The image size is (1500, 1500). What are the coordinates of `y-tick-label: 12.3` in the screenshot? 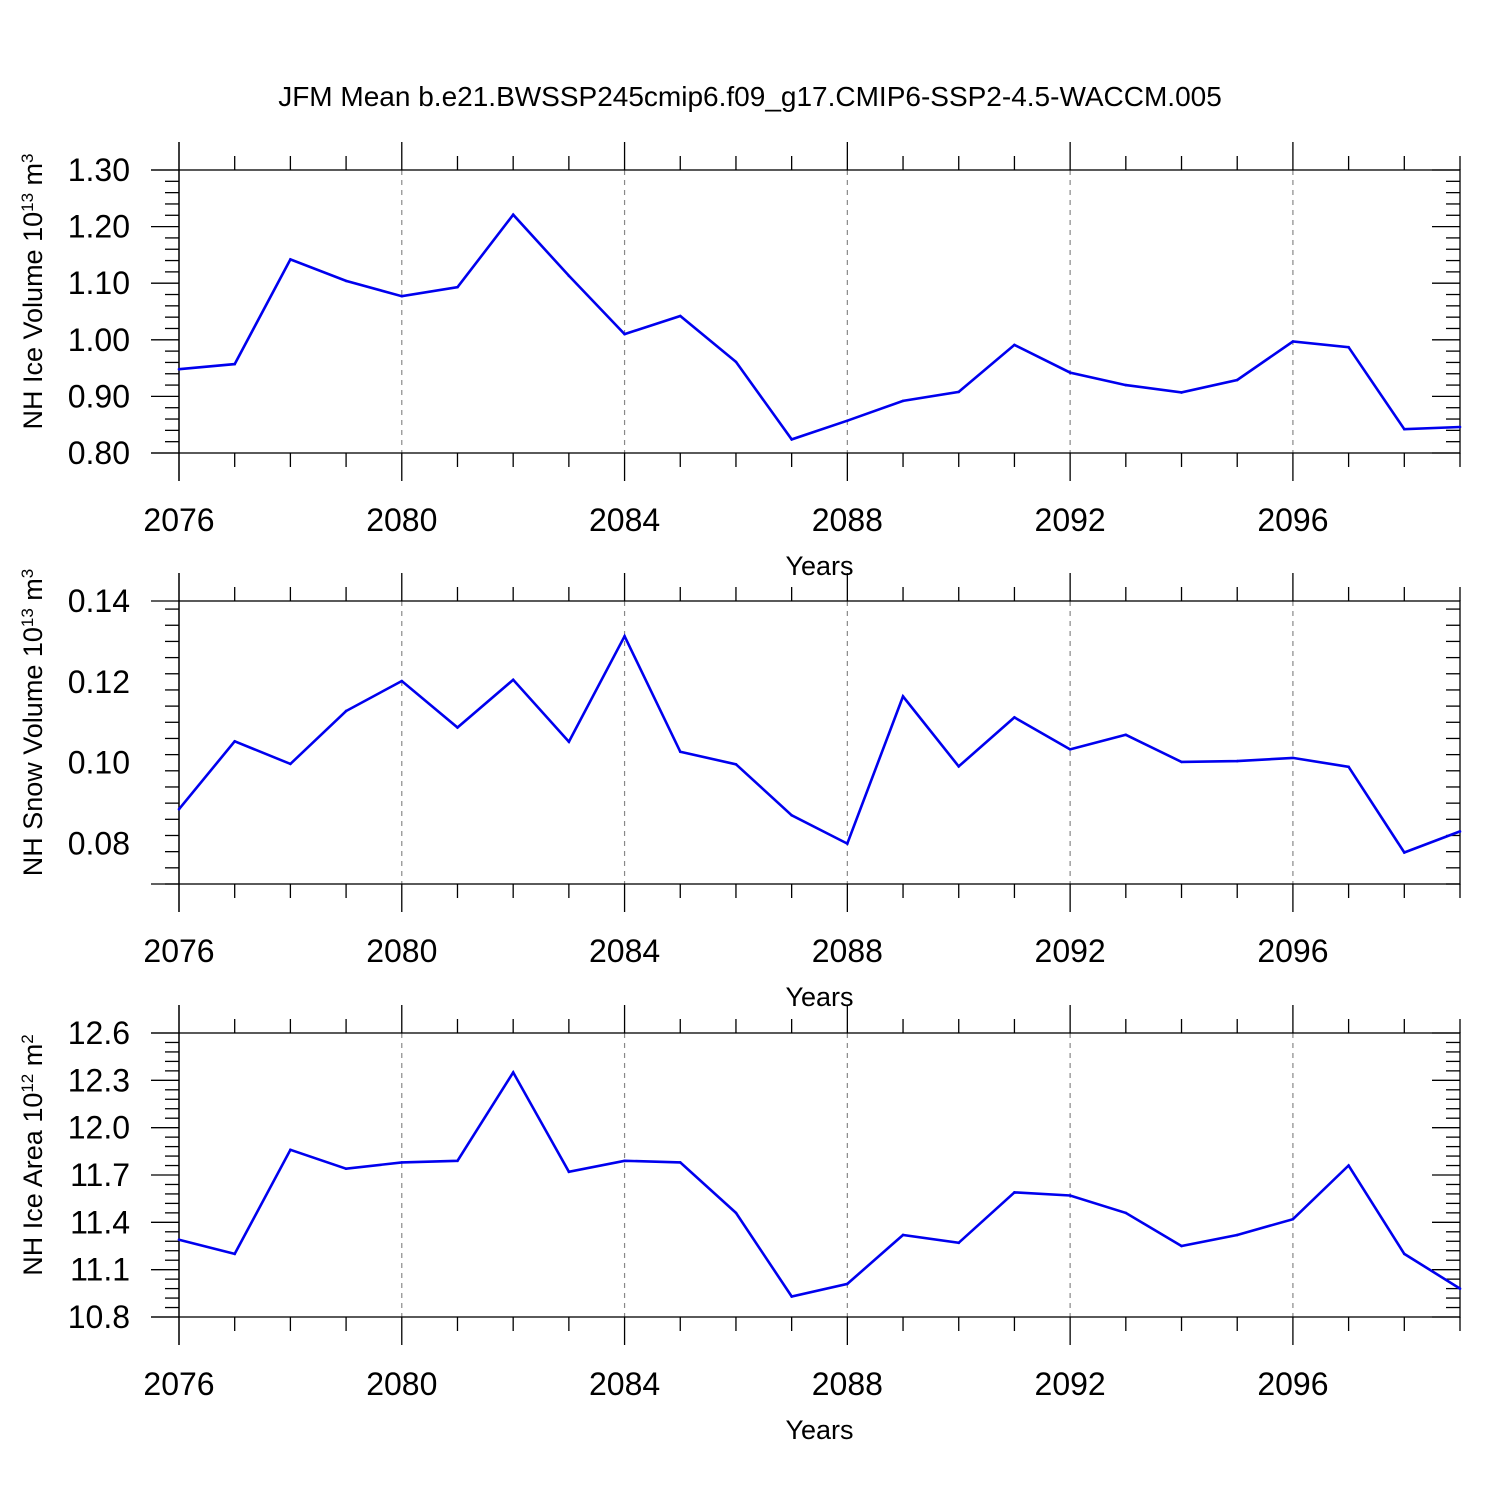 It's located at (99, 1080).